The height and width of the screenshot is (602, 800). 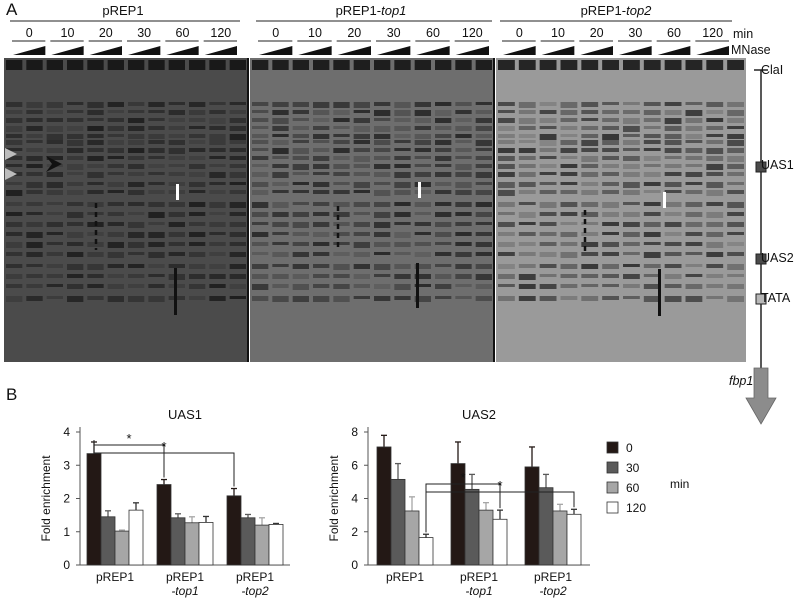 I want to click on legend: 0 30 60 120 min, so click(x=647, y=478).